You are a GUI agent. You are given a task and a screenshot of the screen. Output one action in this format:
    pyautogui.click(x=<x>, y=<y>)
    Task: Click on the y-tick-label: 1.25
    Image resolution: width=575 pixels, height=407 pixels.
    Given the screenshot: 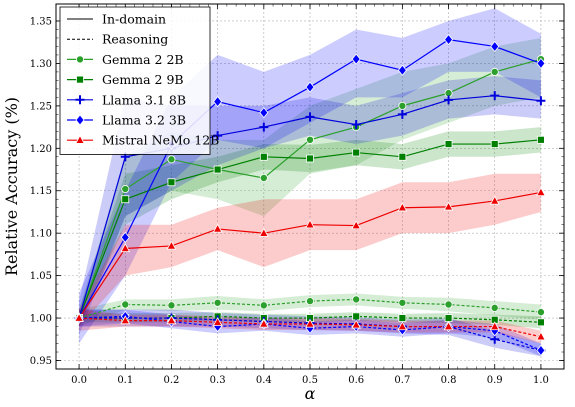 What is the action you would take?
    pyautogui.click(x=41, y=106)
    